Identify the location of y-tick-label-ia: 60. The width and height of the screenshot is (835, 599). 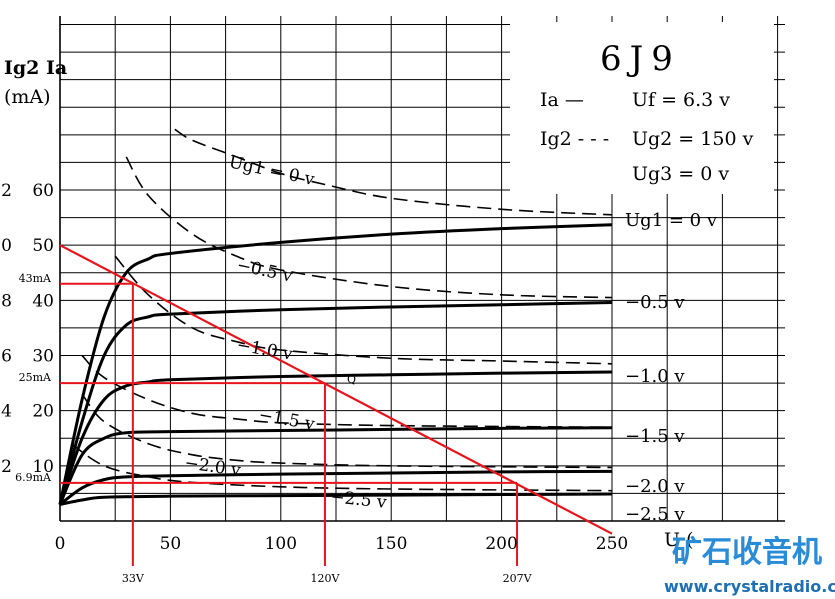
(43, 191).